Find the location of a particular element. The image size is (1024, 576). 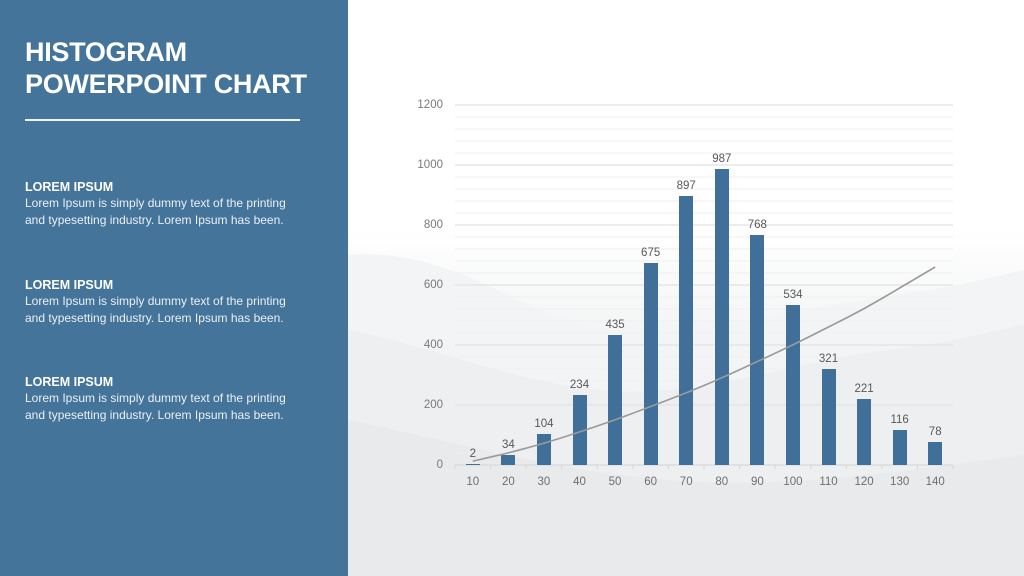

title-line-2: POWERPOINT CHART is located at coordinates (166, 84).